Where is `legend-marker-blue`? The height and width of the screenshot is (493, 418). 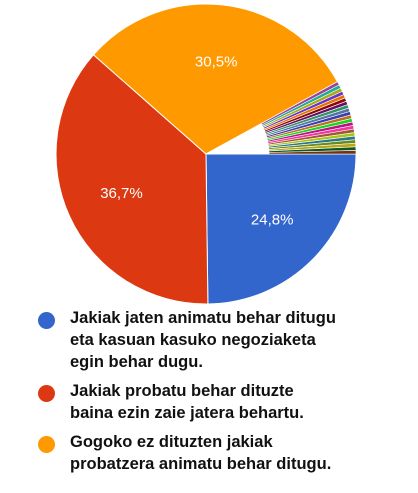 legend-marker-blue is located at coordinates (46, 320).